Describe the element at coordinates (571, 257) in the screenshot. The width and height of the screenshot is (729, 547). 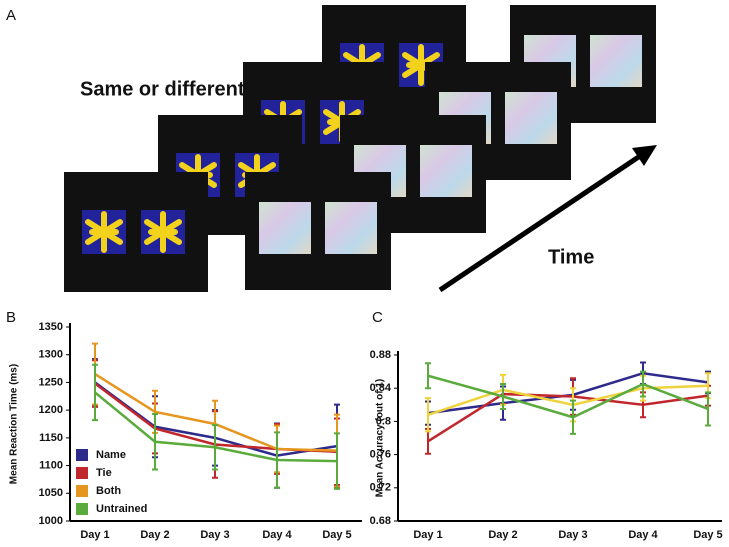
I see `time-label: Time` at that location.